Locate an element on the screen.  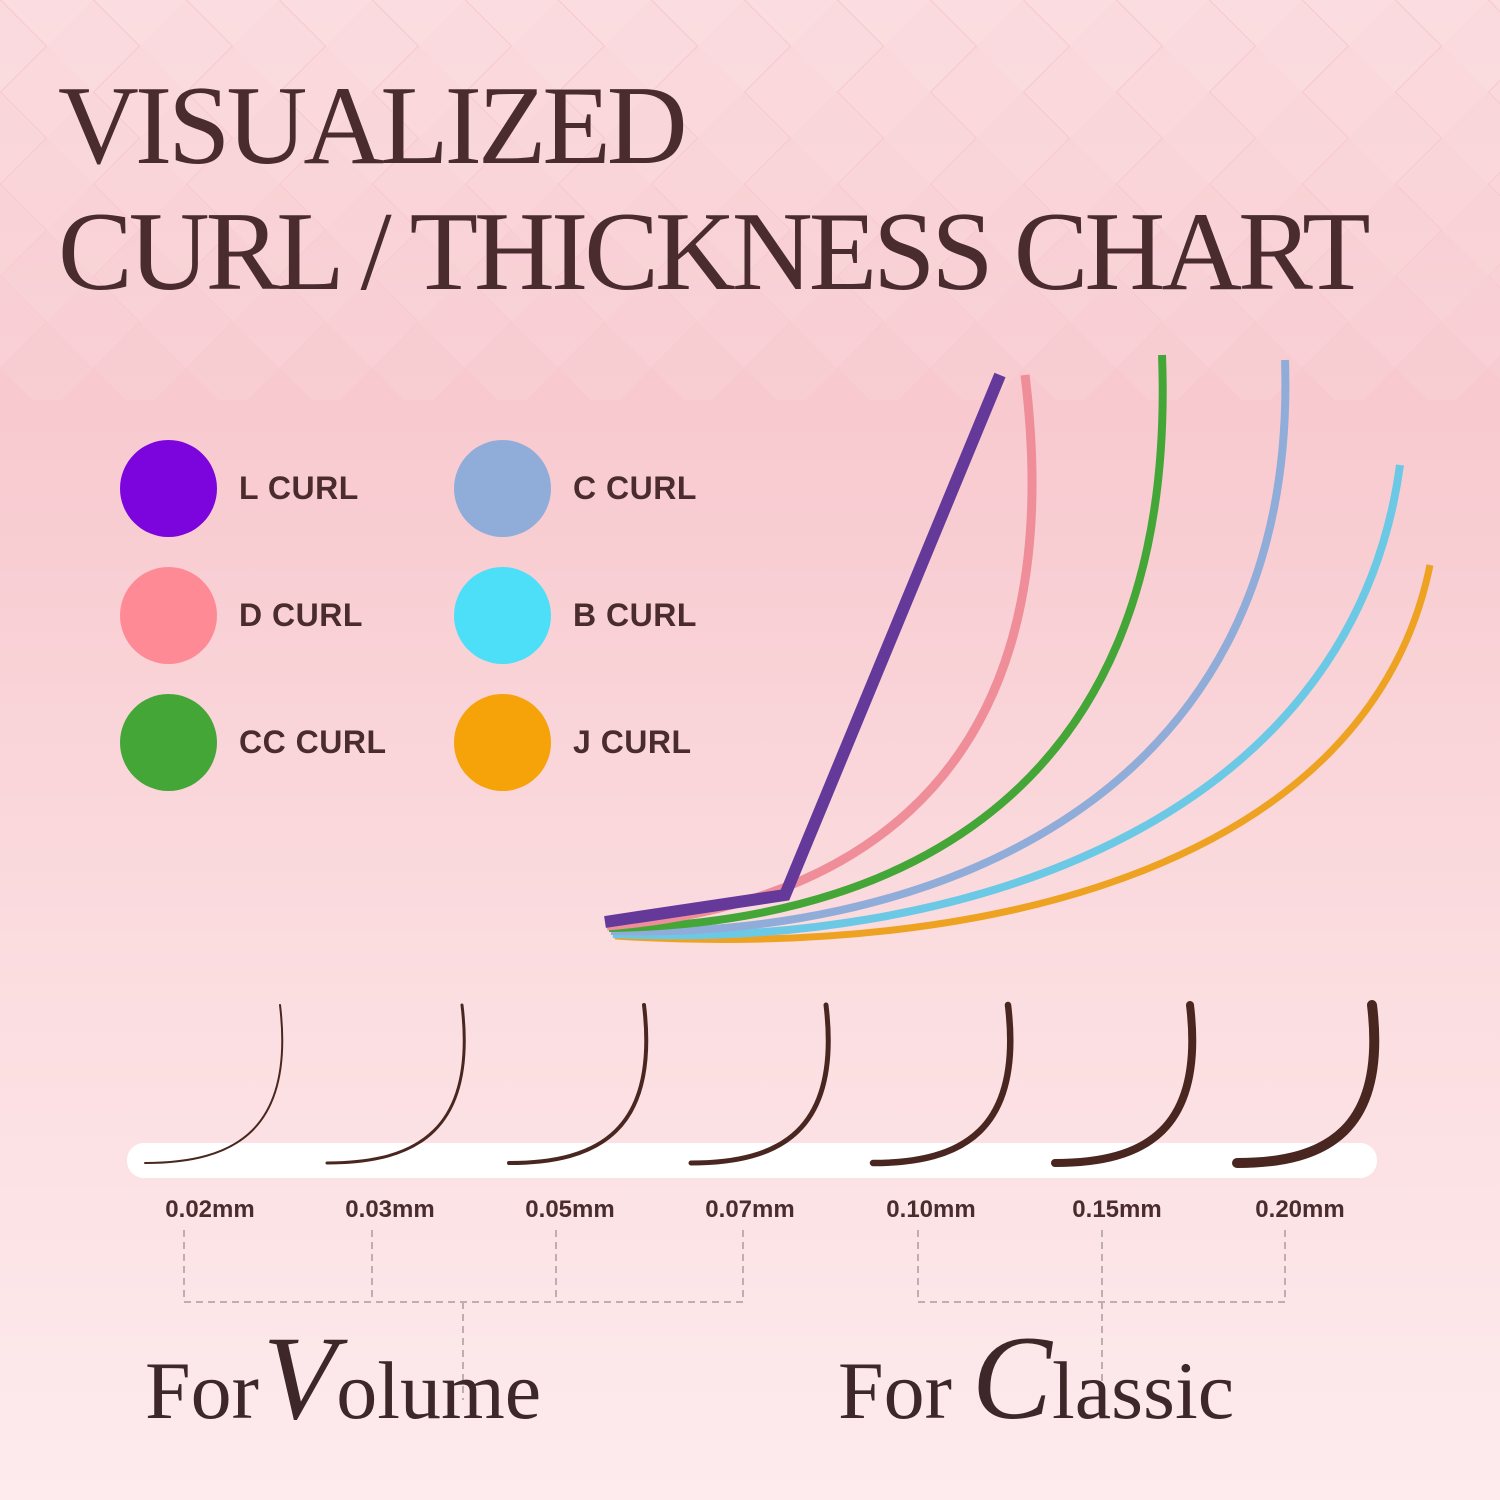
for-classic-label: For Classic is located at coordinates (1036, 1378).